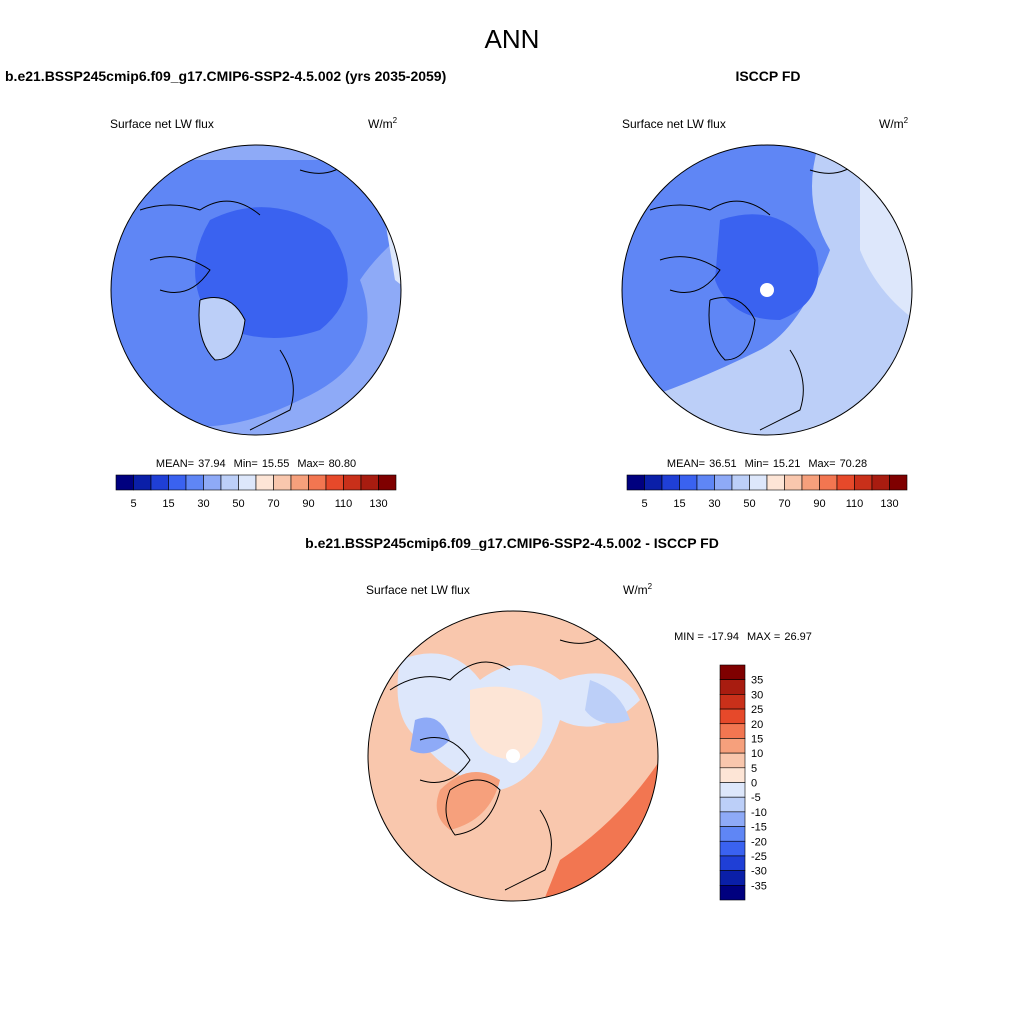  Describe the element at coordinates (767, 76) in the screenshot. I see `panel-title: ISCCP FD` at that location.